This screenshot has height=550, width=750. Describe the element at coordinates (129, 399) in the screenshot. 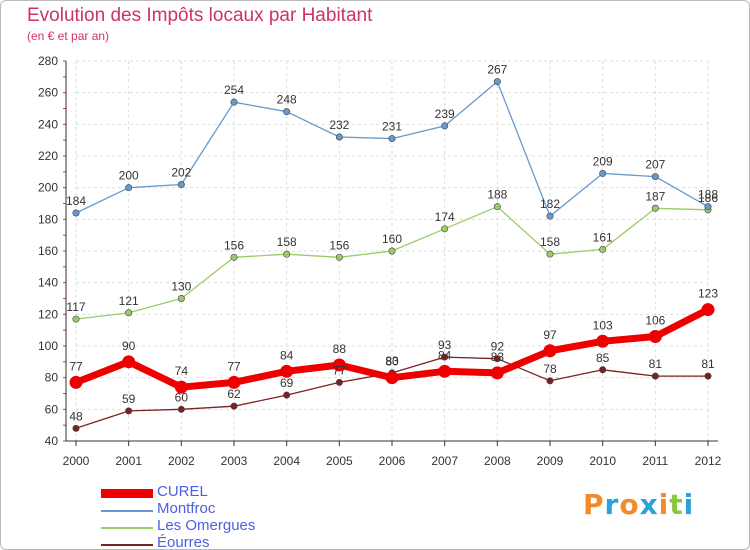

I see `data-label-3: 59` at that location.